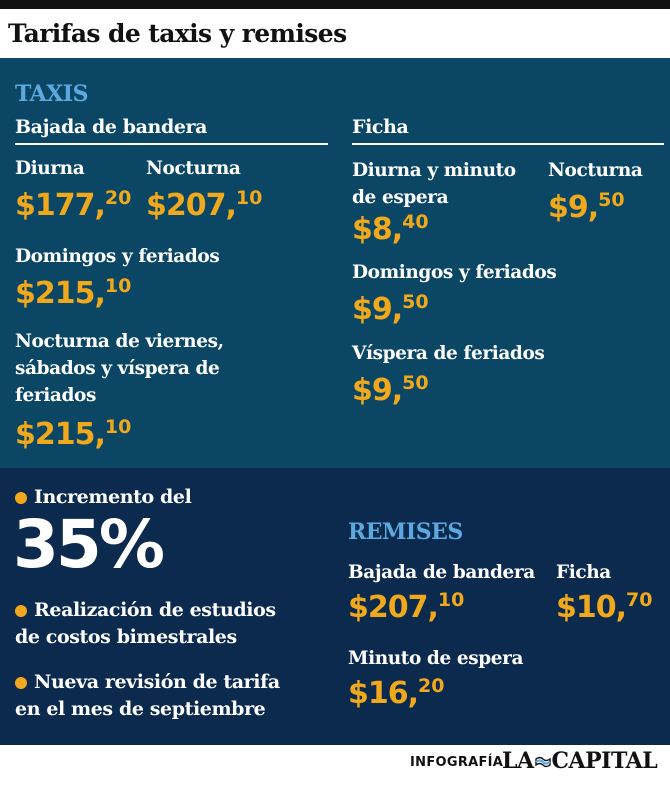 Image resolution: width=670 pixels, height=798 pixels. Describe the element at coordinates (377, 309) in the screenshot. I see `ficha-domingos-price-main: $9,` at that location.